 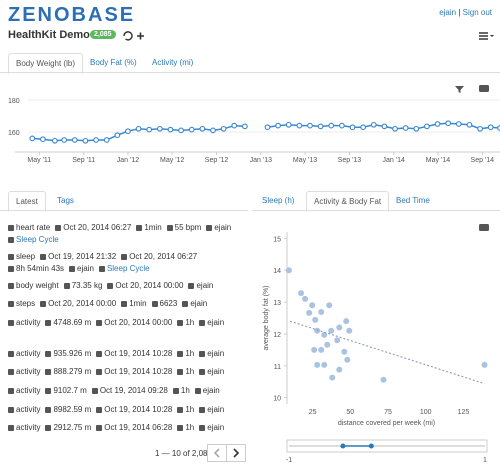 I want to click on event-field: activity, so click(x=24, y=428).